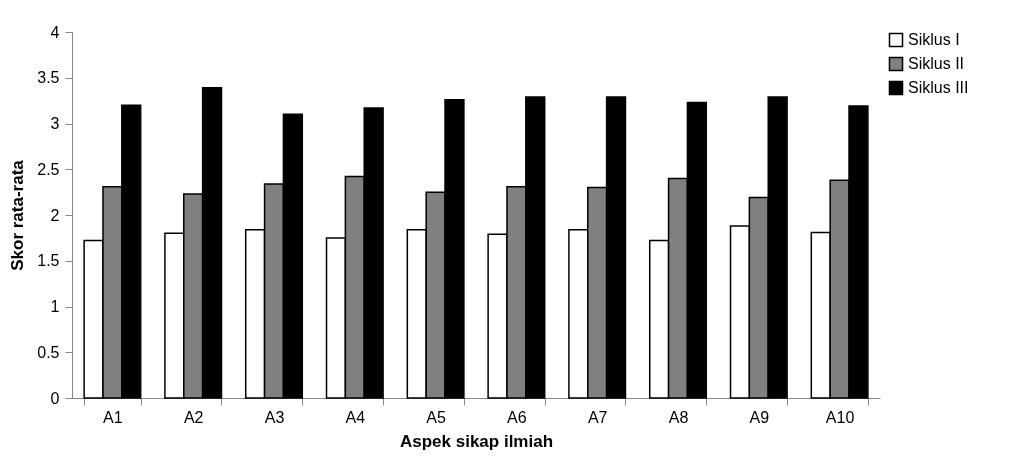 This screenshot has height=469, width=1029. I want to click on x-tick-label: A2, so click(193, 417).